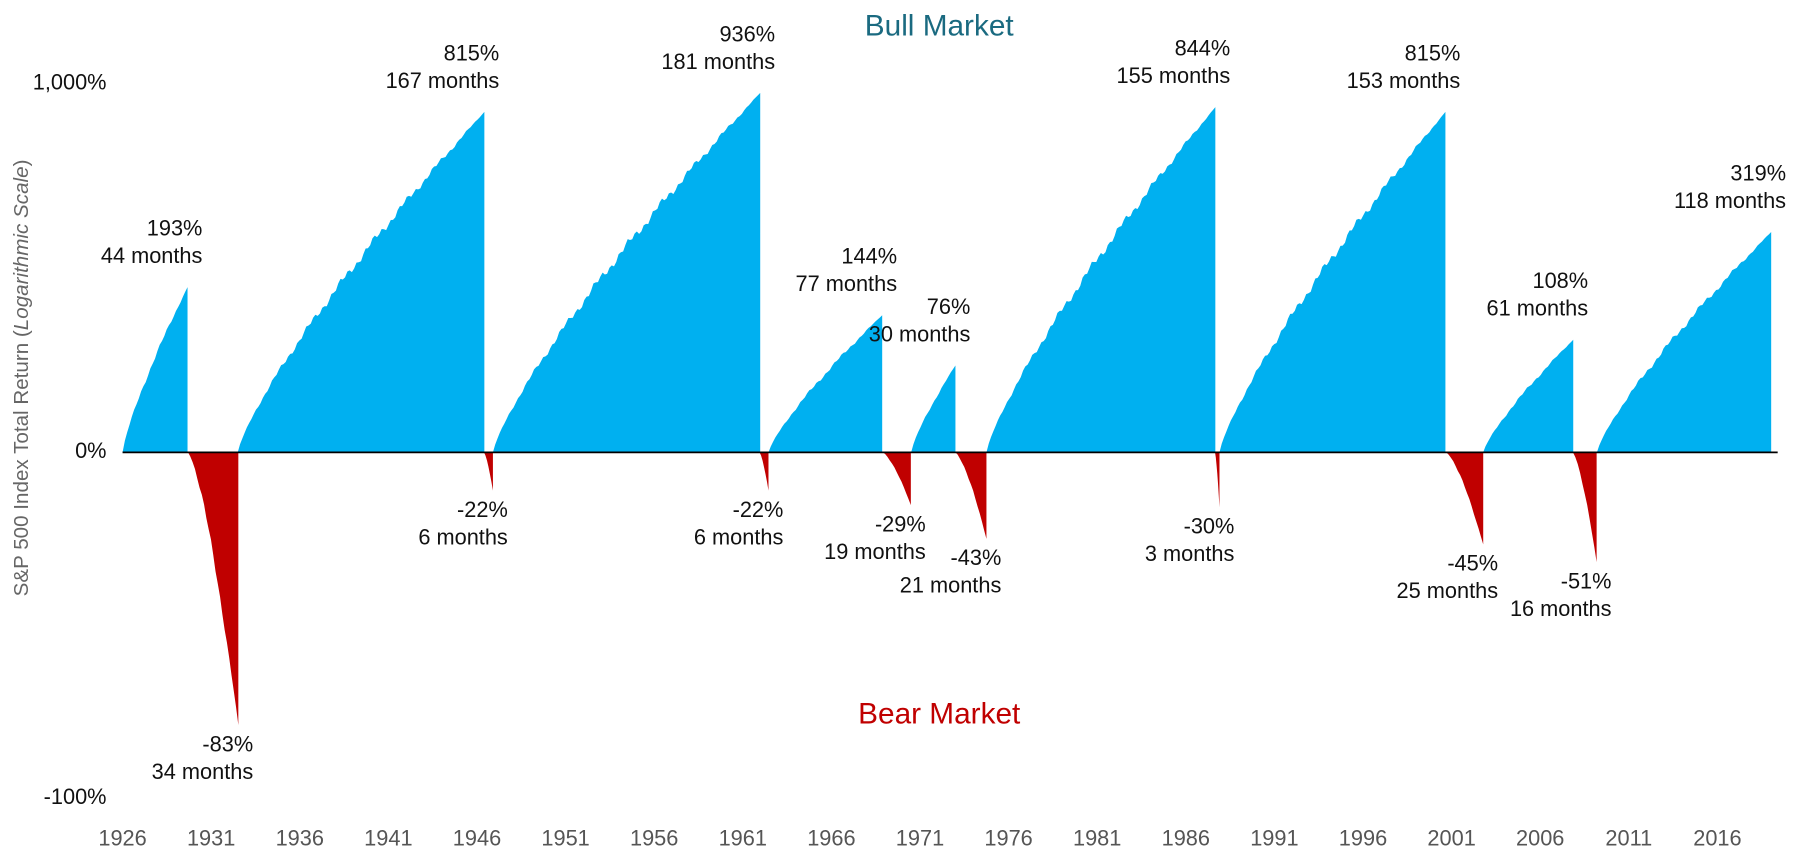  I want to click on duration-label: 153 months, so click(1404, 80).